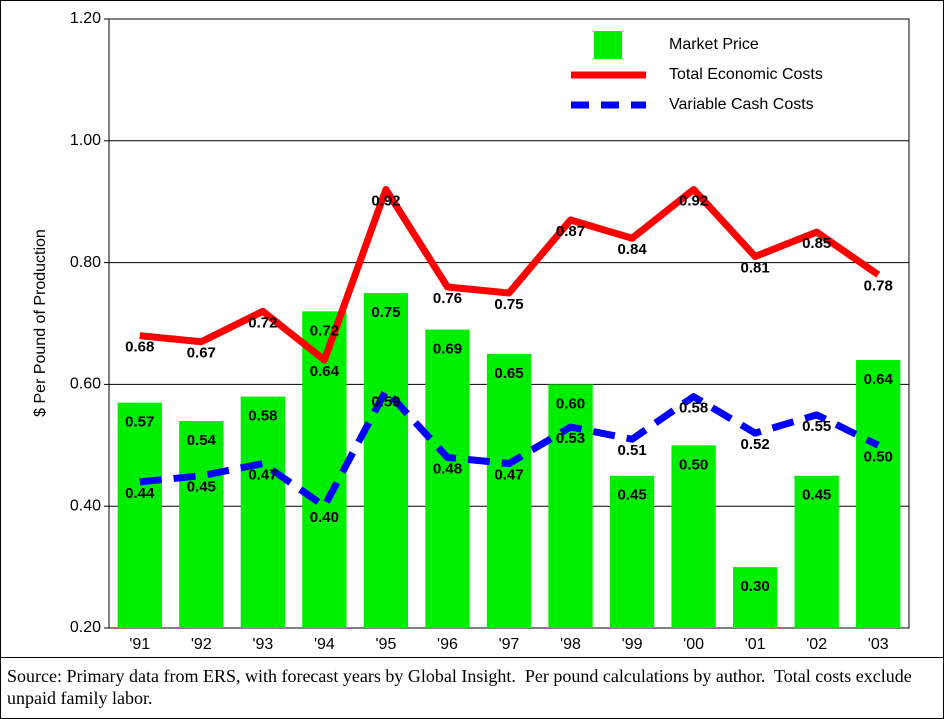  What do you see at coordinates (746, 74) in the screenshot?
I see `legend-label: Total Economic Costs` at bounding box center [746, 74].